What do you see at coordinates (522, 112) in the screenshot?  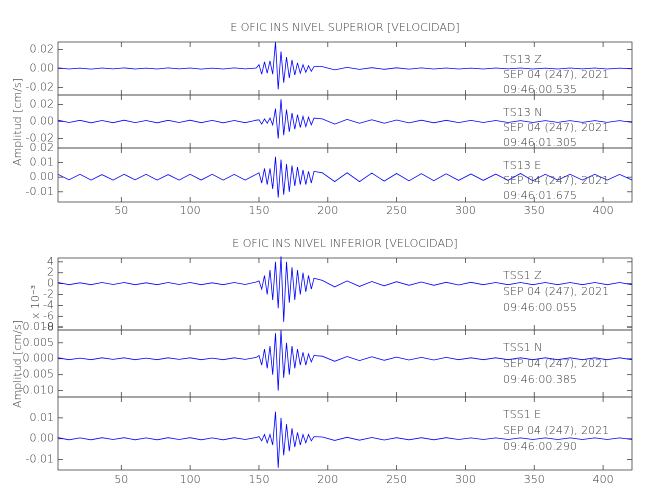 I see `trace-name: TS13 N` at bounding box center [522, 112].